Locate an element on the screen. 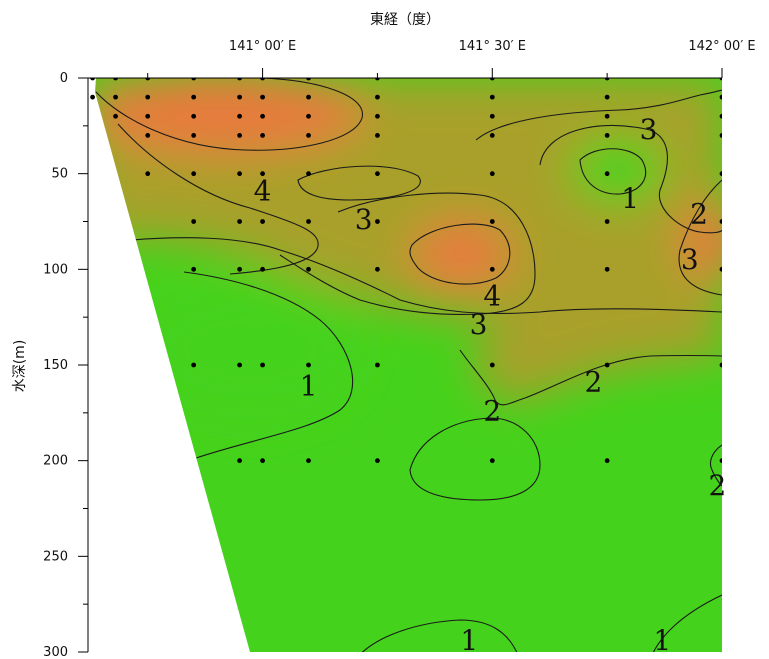  contour-label: 4 is located at coordinates (492, 296).